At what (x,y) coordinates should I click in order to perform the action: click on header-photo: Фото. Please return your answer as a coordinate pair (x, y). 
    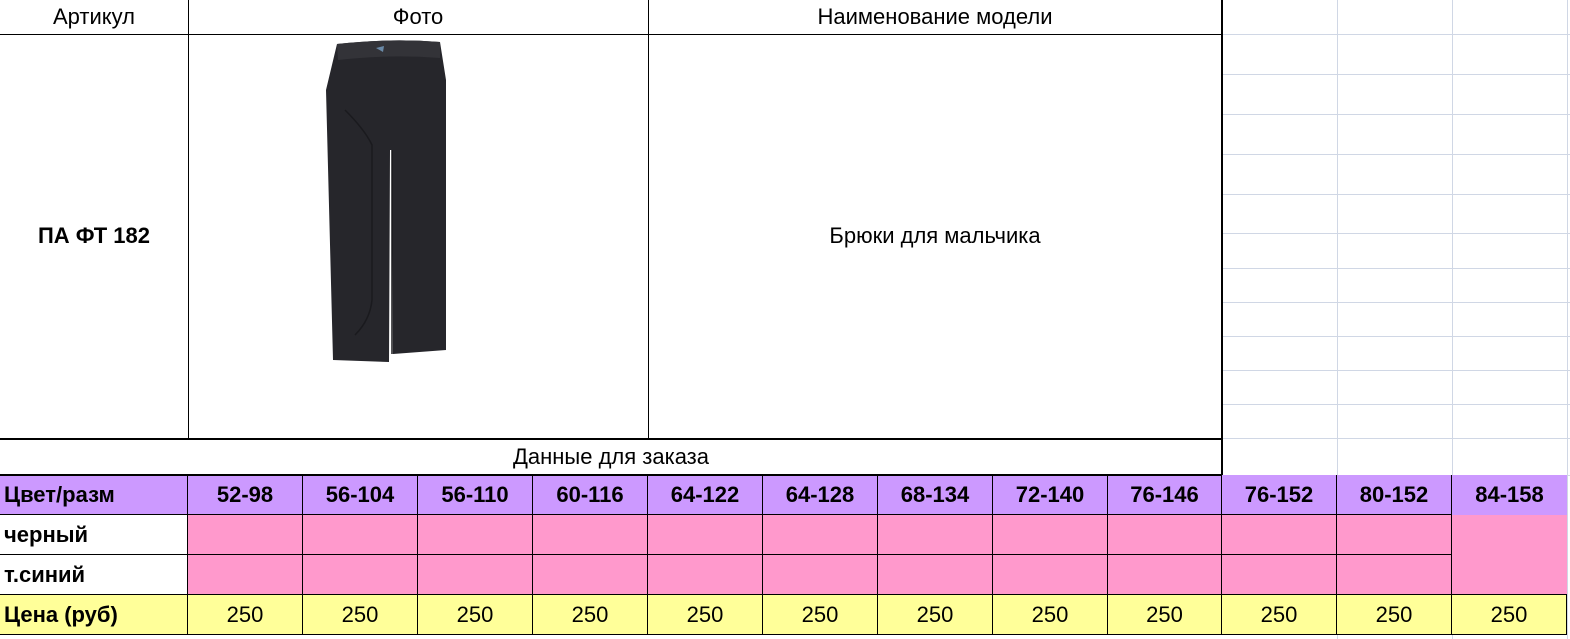
    Looking at the image, I should click on (418, 16).